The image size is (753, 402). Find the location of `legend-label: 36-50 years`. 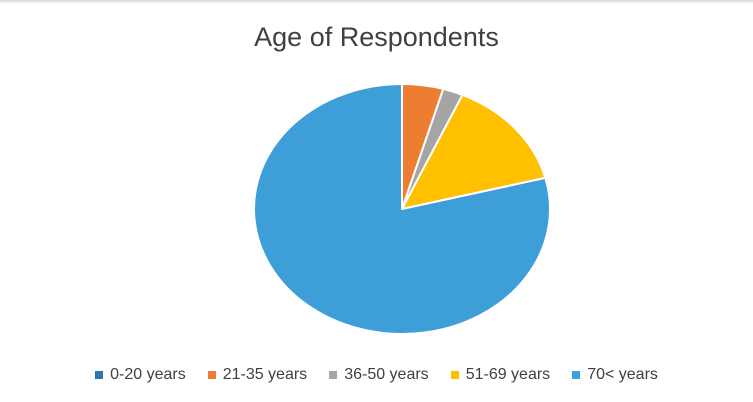

legend-label: 36-50 years is located at coordinates (386, 374).